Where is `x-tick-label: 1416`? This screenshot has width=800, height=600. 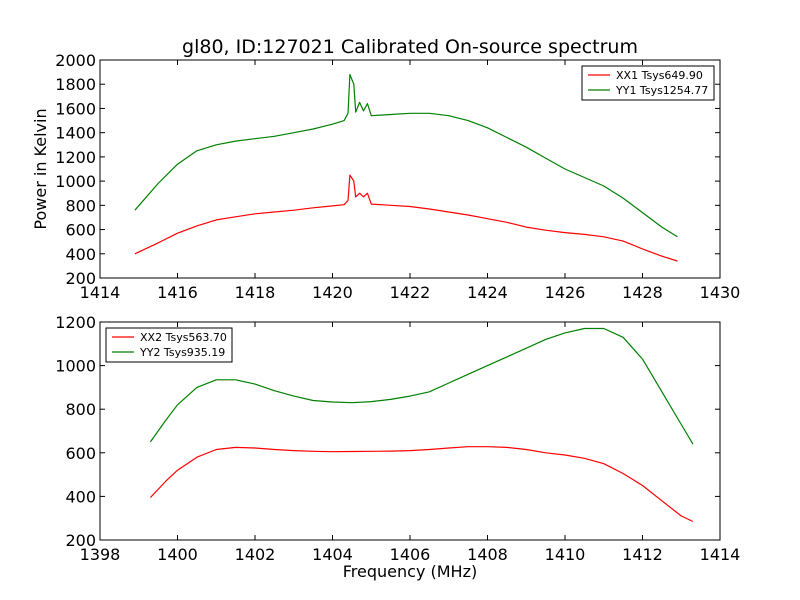 x-tick-label: 1416 is located at coordinates (177, 292).